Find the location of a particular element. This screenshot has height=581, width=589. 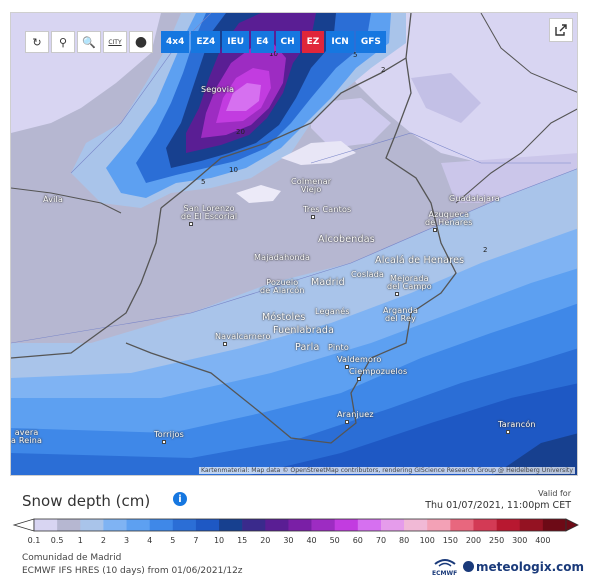

scale-tick-label: 50 is located at coordinates (334, 540).